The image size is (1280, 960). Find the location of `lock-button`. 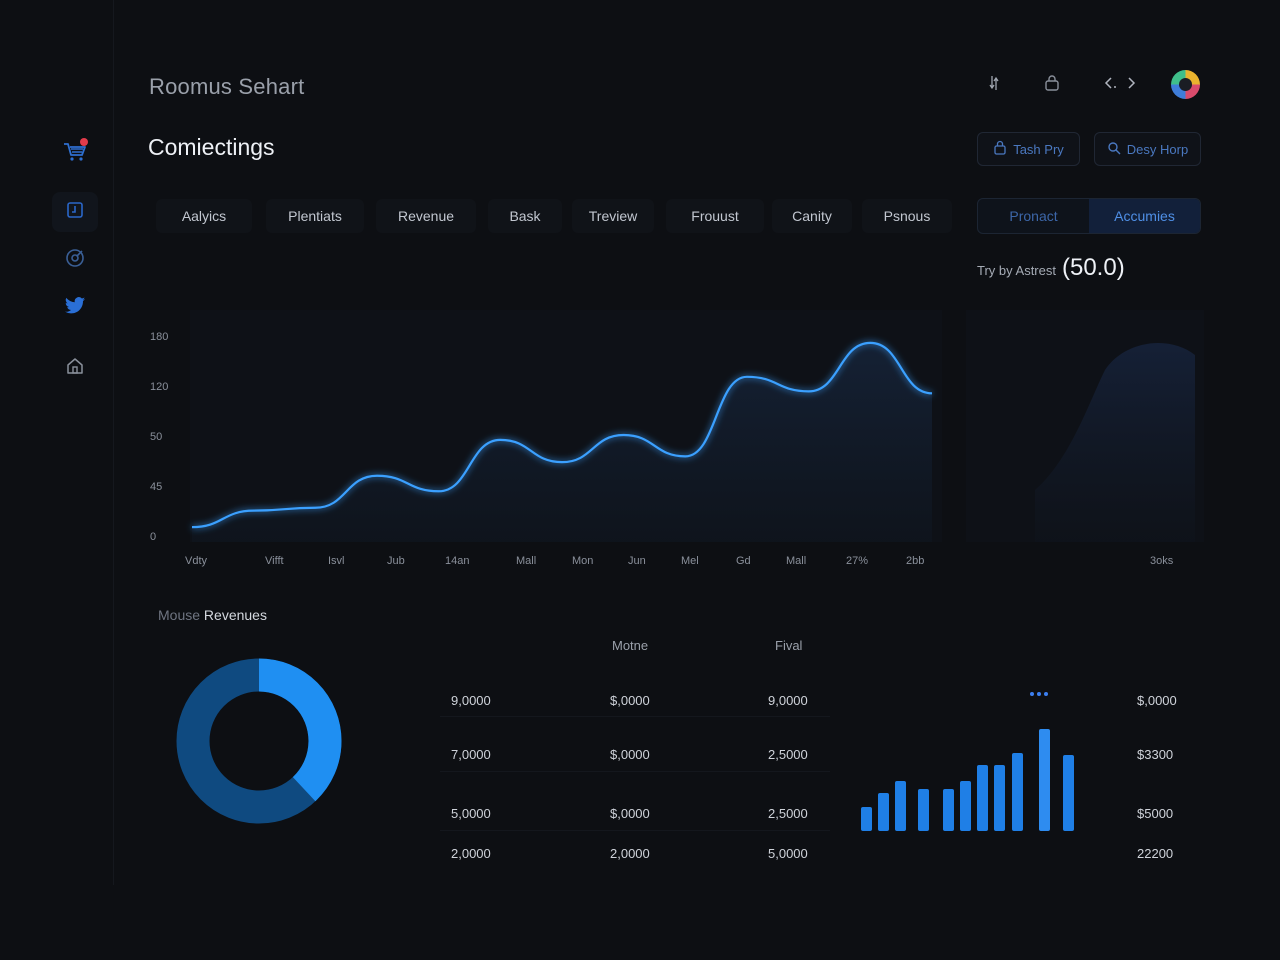

lock-button is located at coordinates (1052, 85).